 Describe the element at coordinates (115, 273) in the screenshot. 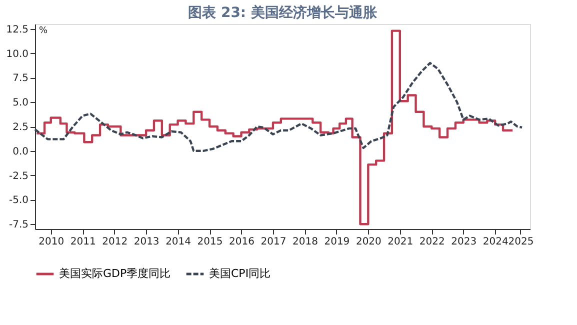

I see `legend-label: 美国实际GDP季度同比` at that location.